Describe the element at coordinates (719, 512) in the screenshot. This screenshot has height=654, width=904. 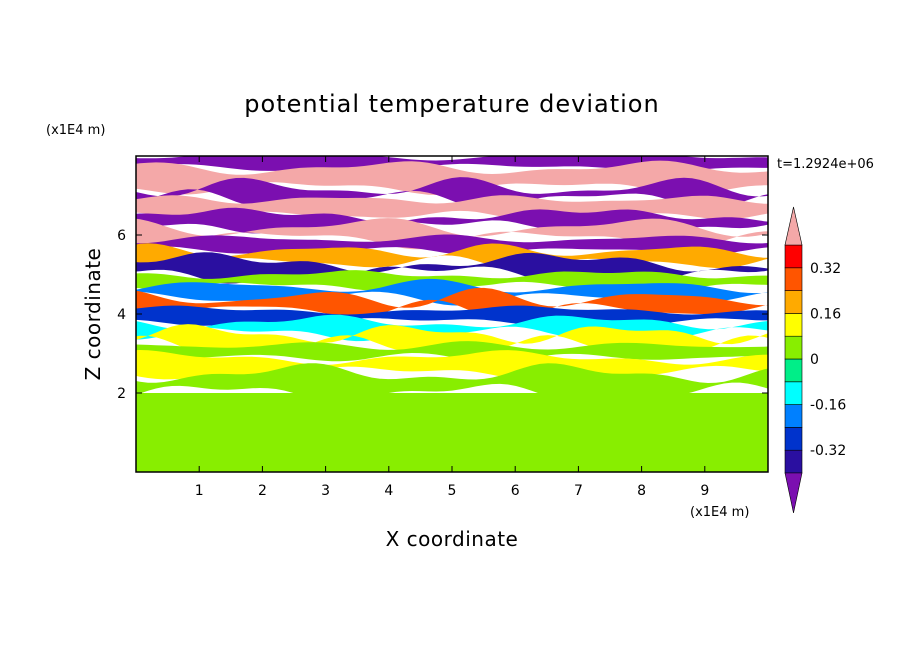
I see `x-unit-label: (x1E4 m)` at that location.